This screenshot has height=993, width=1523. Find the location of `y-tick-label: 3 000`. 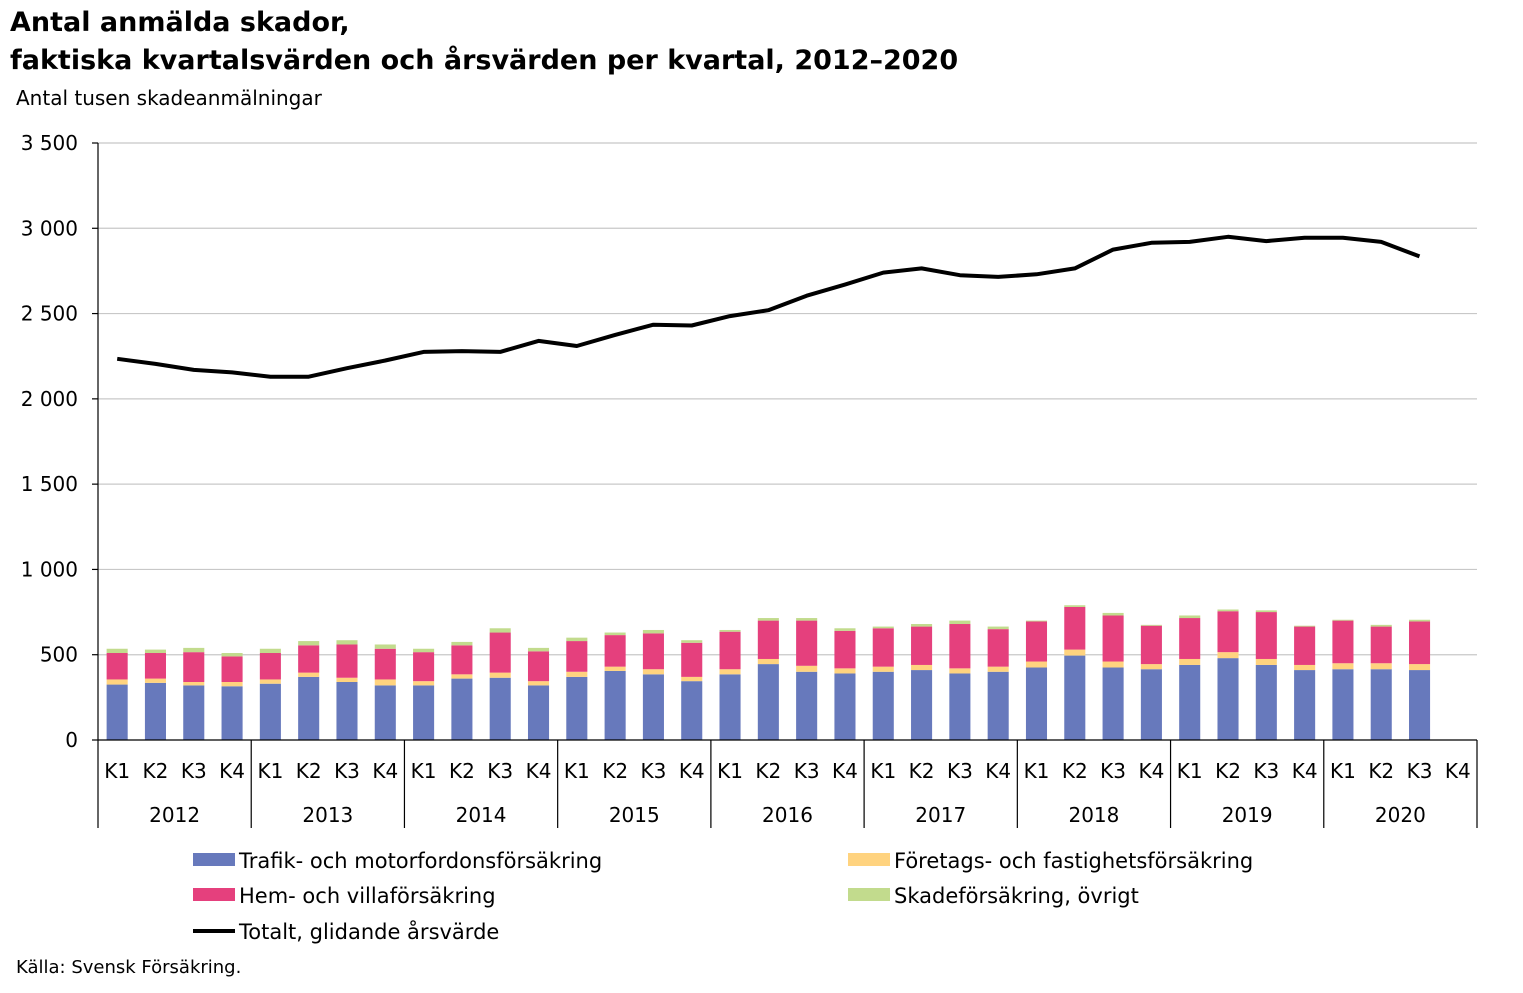

y-tick-label: 3 000 is located at coordinates (49, 228).